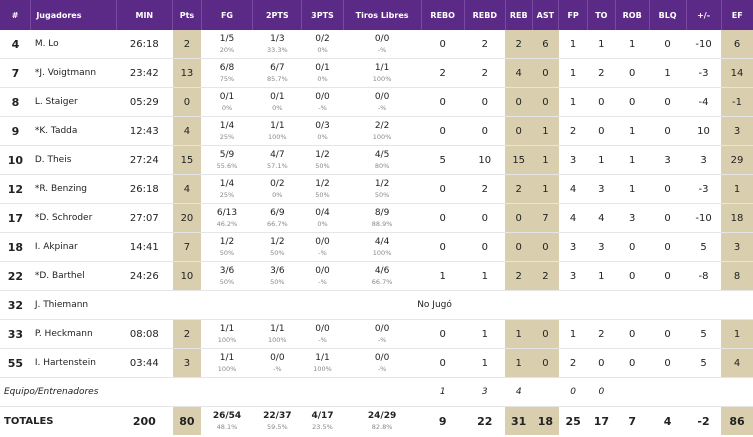 The height and width of the screenshot is (437, 753). I want to click on player-name-link: D. Theis, so click(73, 160).